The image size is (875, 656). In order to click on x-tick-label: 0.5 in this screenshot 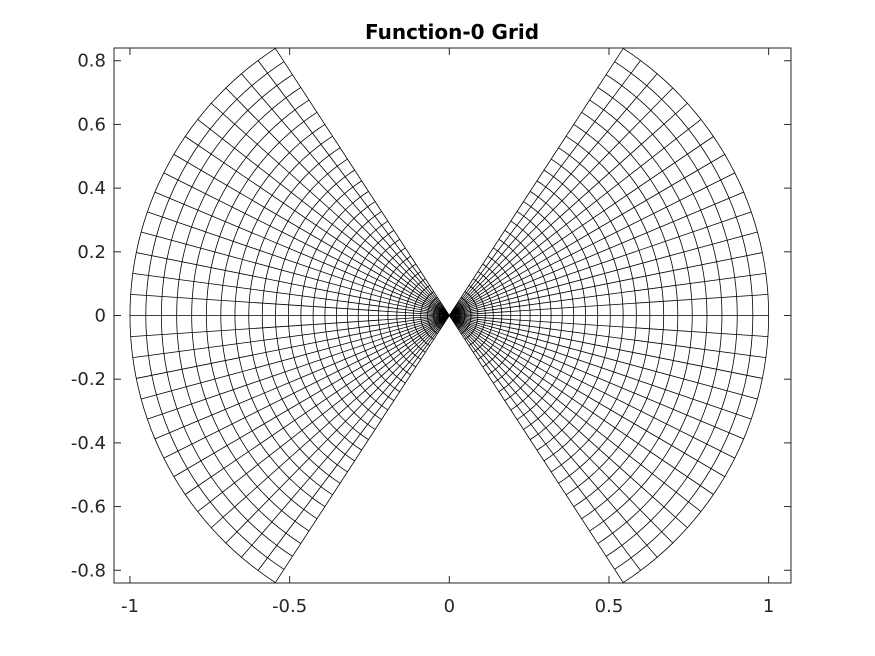, I will do `click(609, 606)`.